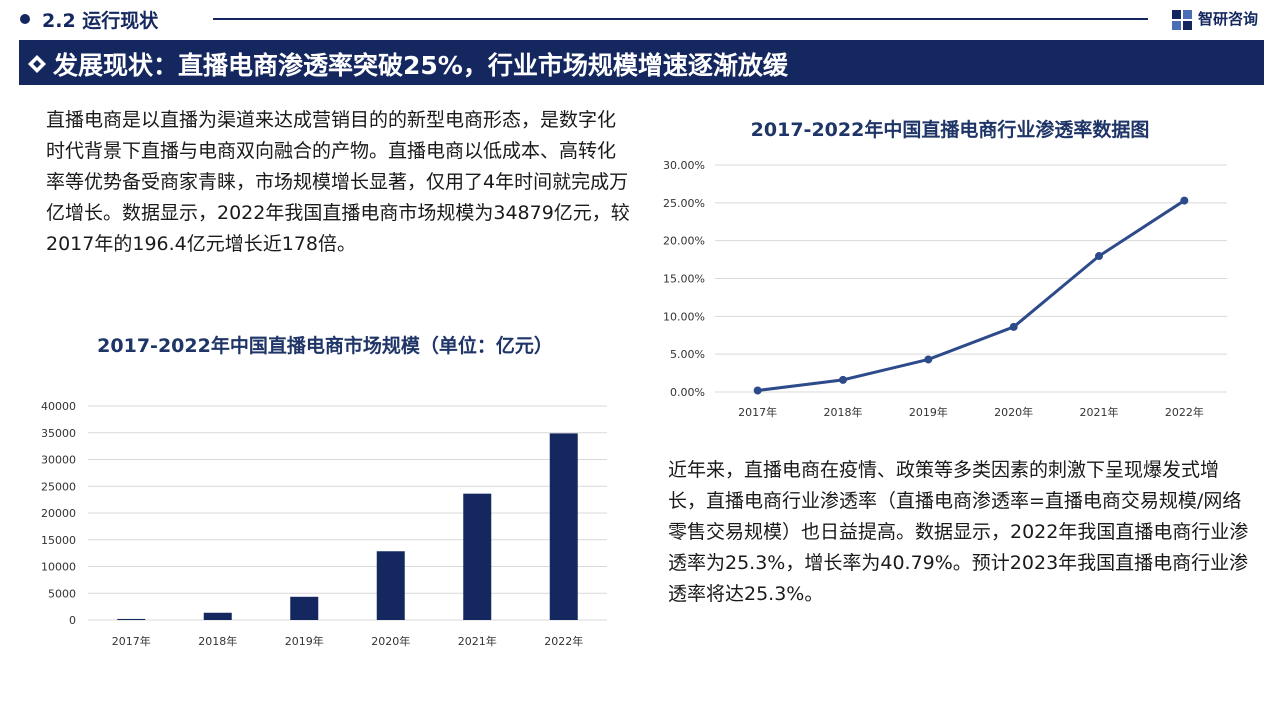 The width and height of the screenshot is (1280, 720). What do you see at coordinates (25, 19) in the screenshot?
I see `section-bullet-icon` at bounding box center [25, 19].